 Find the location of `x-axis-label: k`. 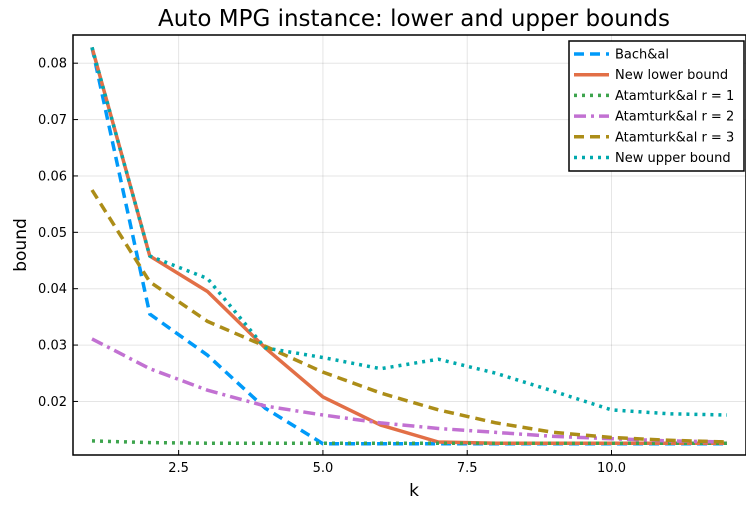

x-axis-label: k is located at coordinates (414, 491).